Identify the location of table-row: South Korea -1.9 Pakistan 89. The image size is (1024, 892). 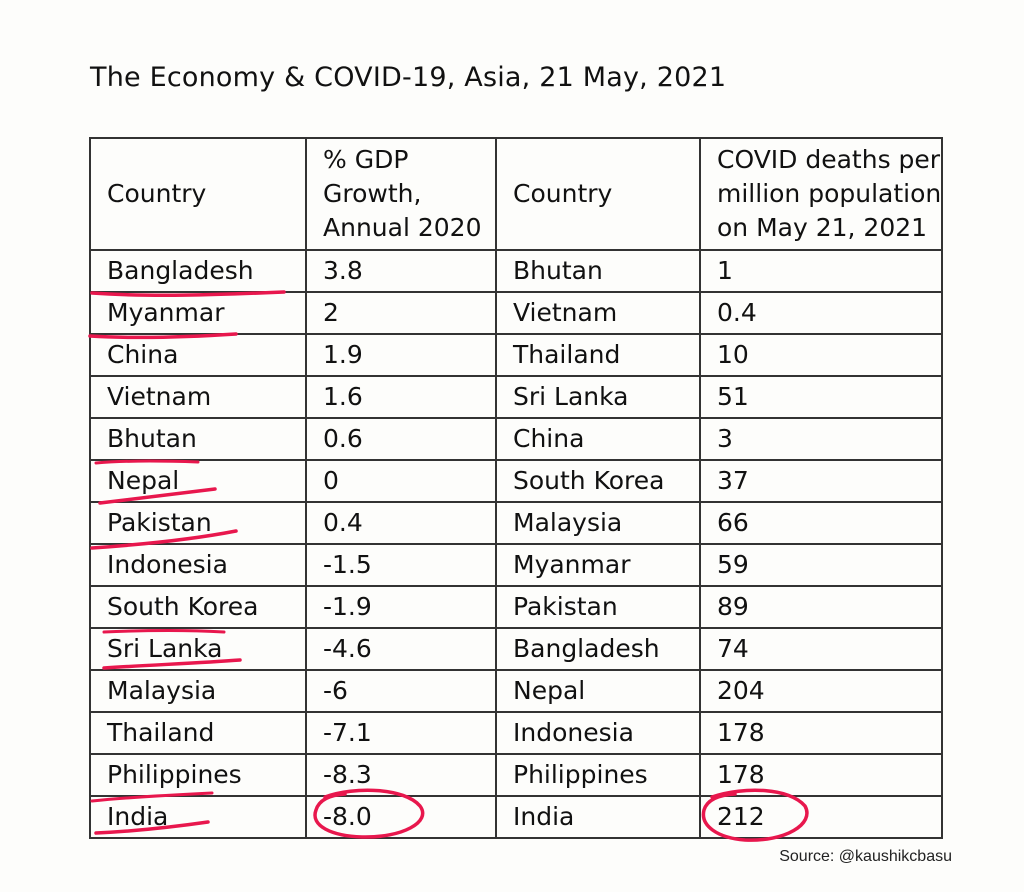
(516, 607).